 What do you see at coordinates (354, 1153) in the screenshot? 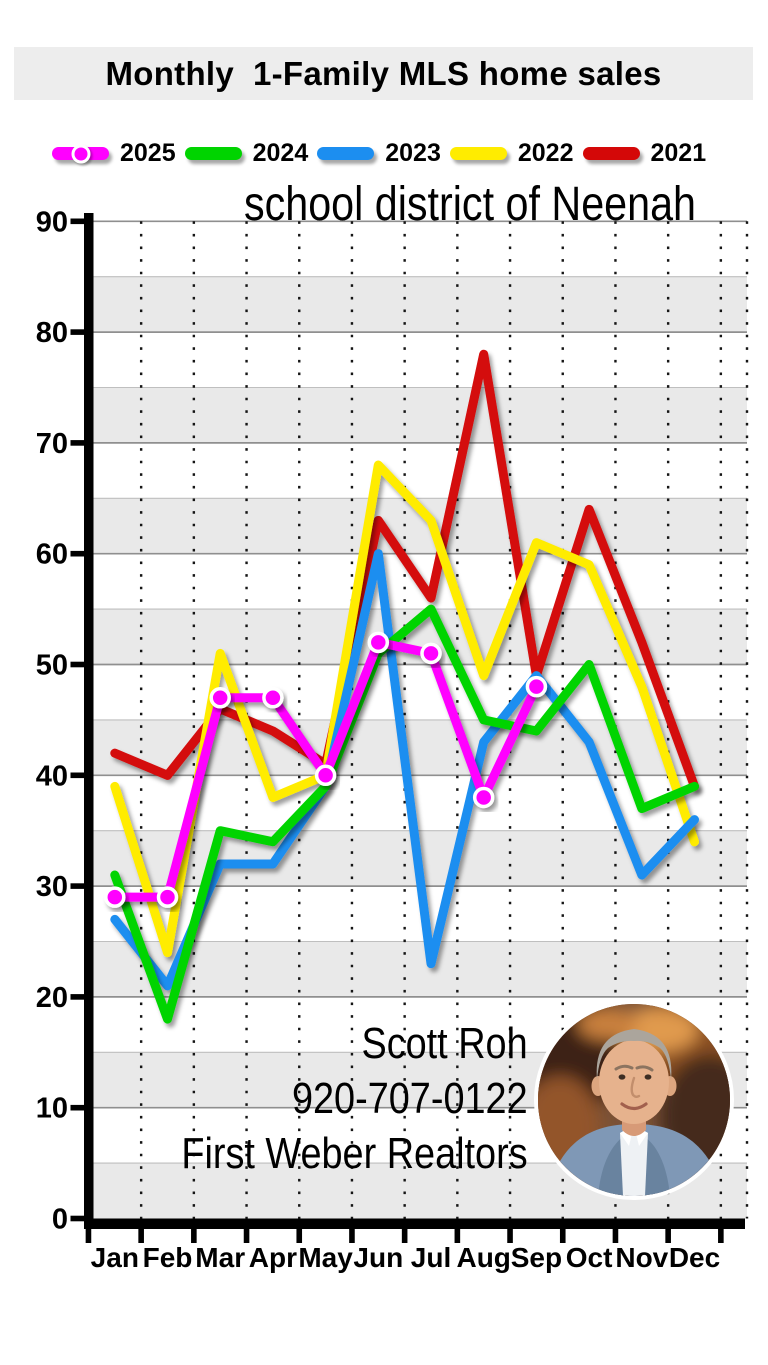
I see `contact-company: First Weber Realtors` at bounding box center [354, 1153].